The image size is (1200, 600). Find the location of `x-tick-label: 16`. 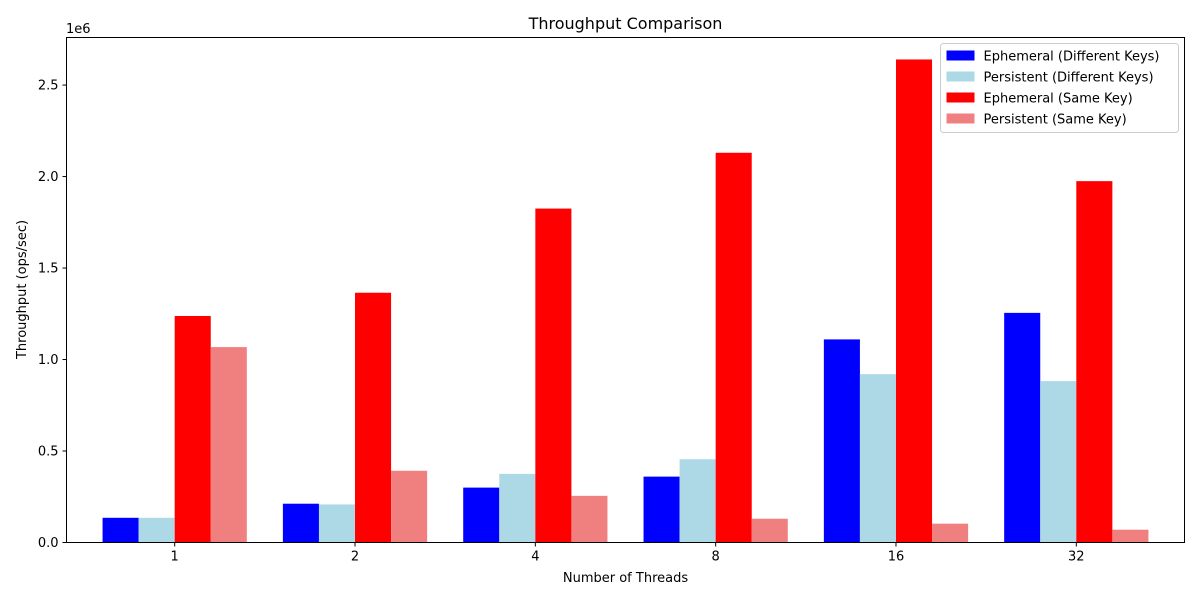

x-tick-label: 16 is located at coordinates (896, 557).